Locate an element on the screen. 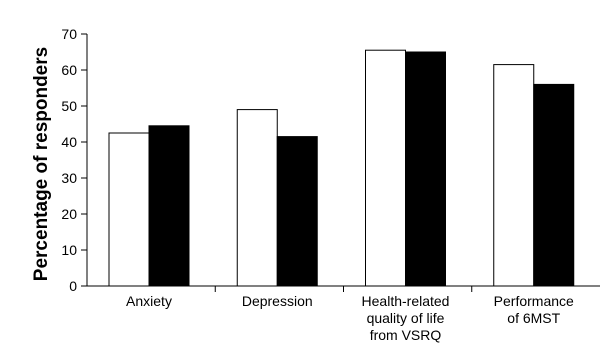 The width and height of the screenshot is (616, 353). y-axis-title: Percentage of responders is located at coordinates (41, 164).